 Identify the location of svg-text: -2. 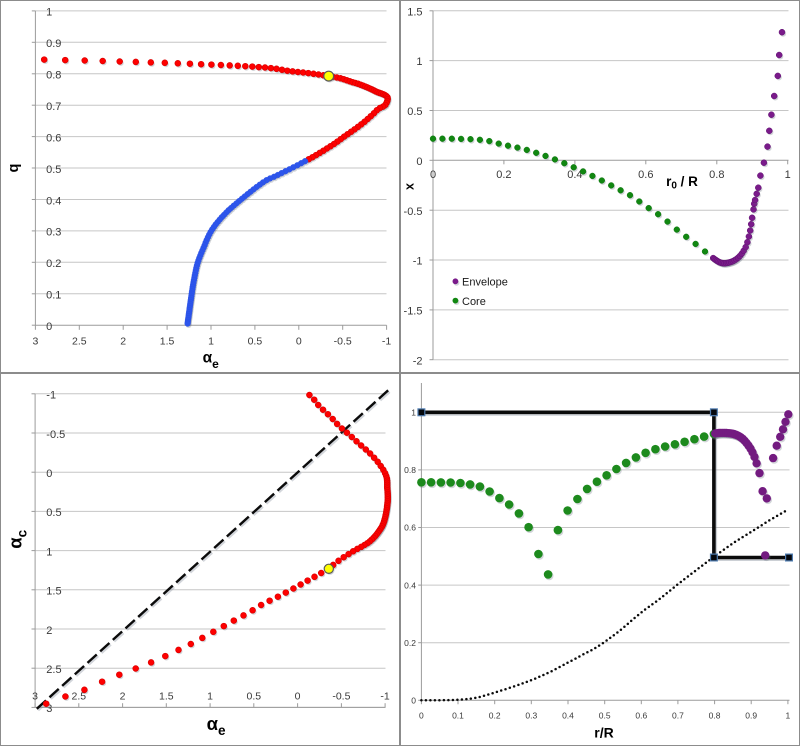
(418, 361).